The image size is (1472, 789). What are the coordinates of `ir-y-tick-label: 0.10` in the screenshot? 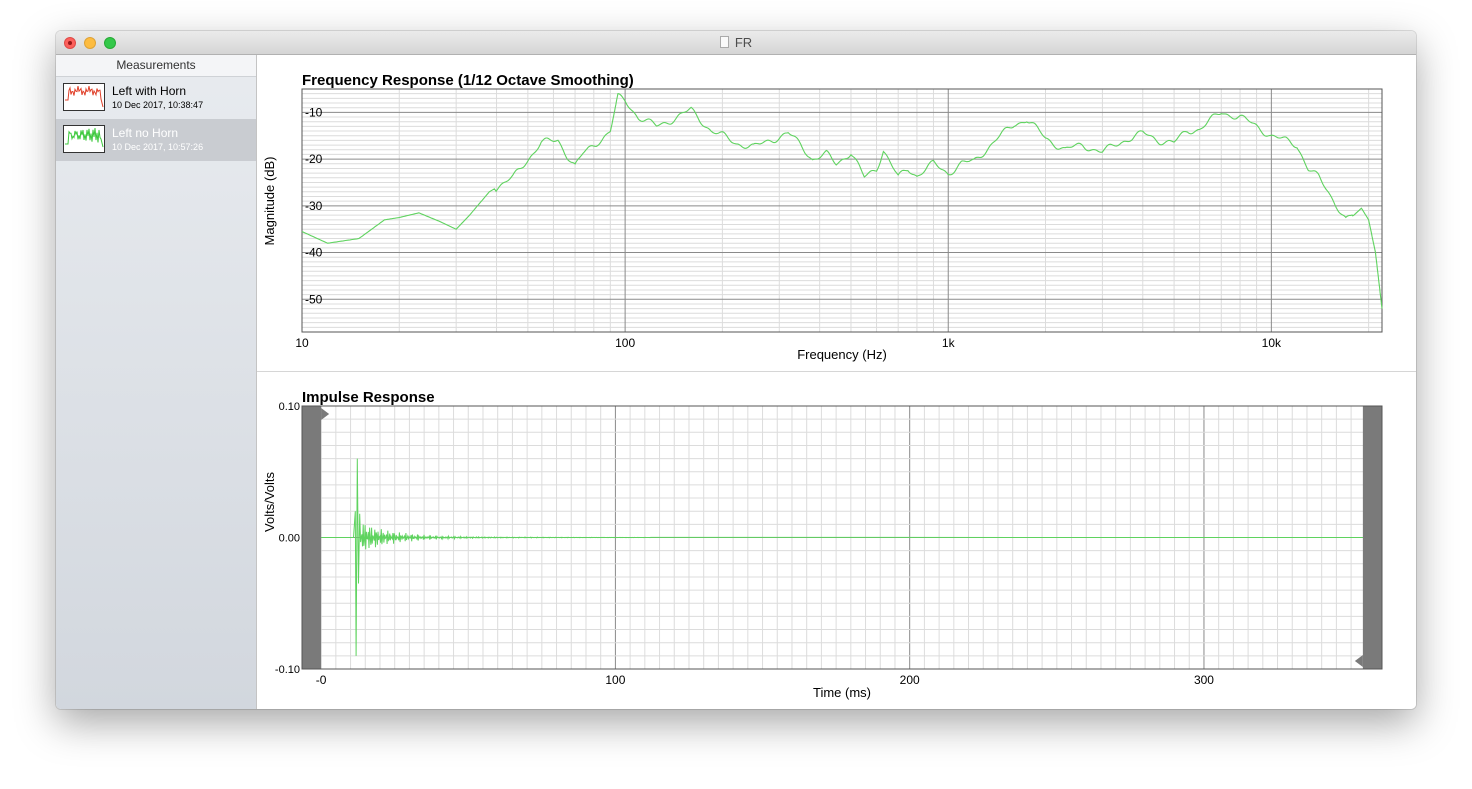 It's located at (289, 407).